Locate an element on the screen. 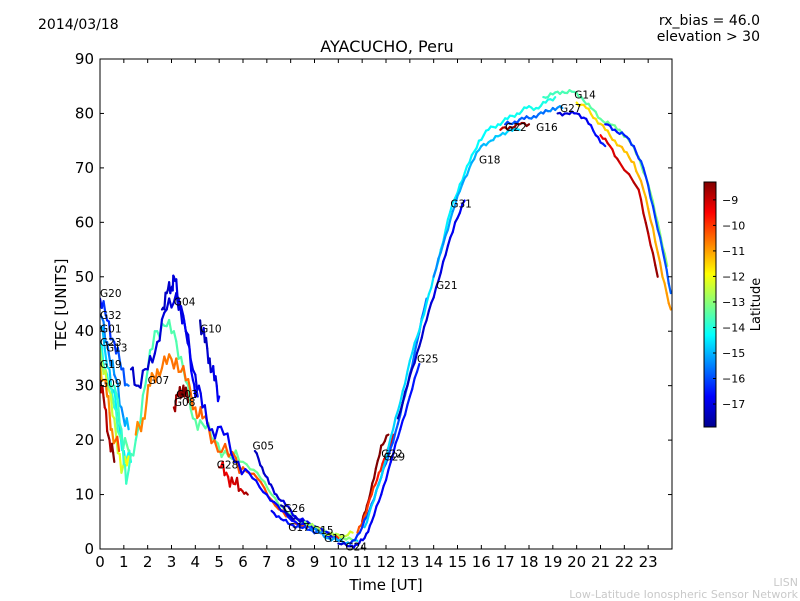 The image size is (800, 601). trace-segment-G19 is located at coordinates (110, 421).